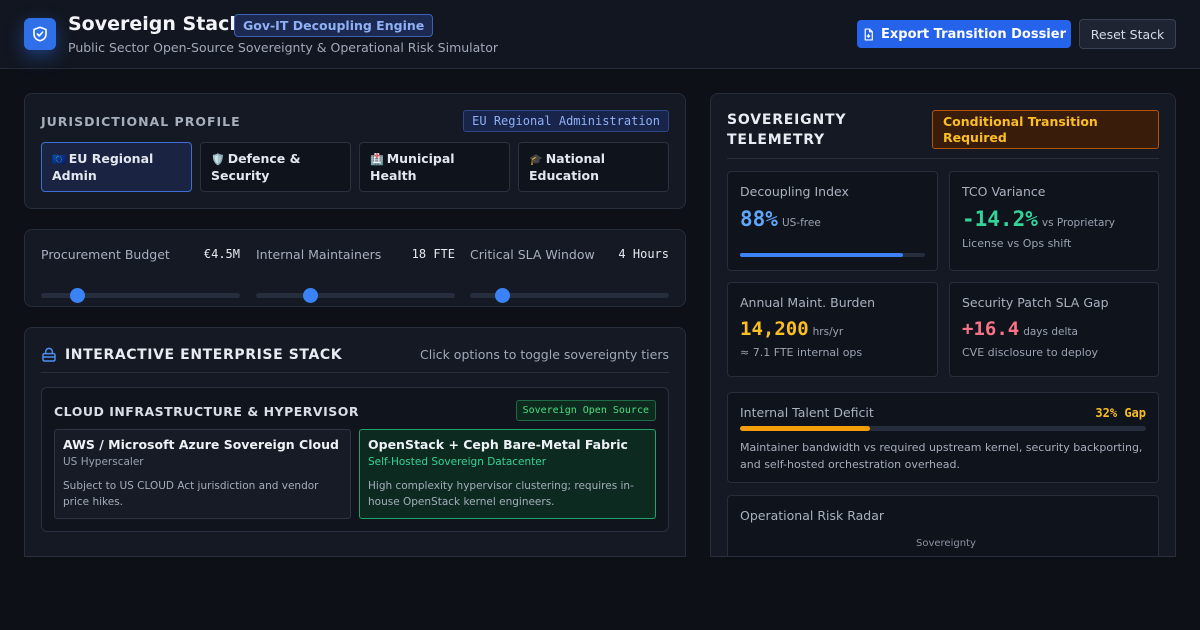 Image resolution: width=1200 pixels, height=630 pixels. I want to click on choice-subtitle: US Hyperscaler, so click(103, 462).